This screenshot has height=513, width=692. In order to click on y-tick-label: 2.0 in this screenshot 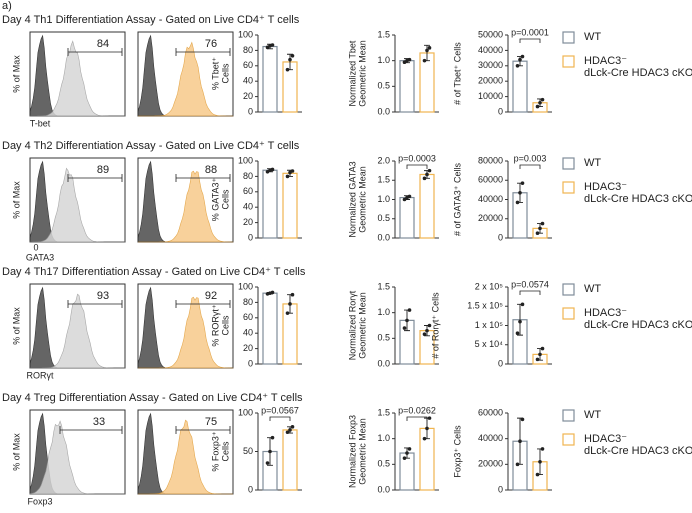, I will do `click(383, 160)`.